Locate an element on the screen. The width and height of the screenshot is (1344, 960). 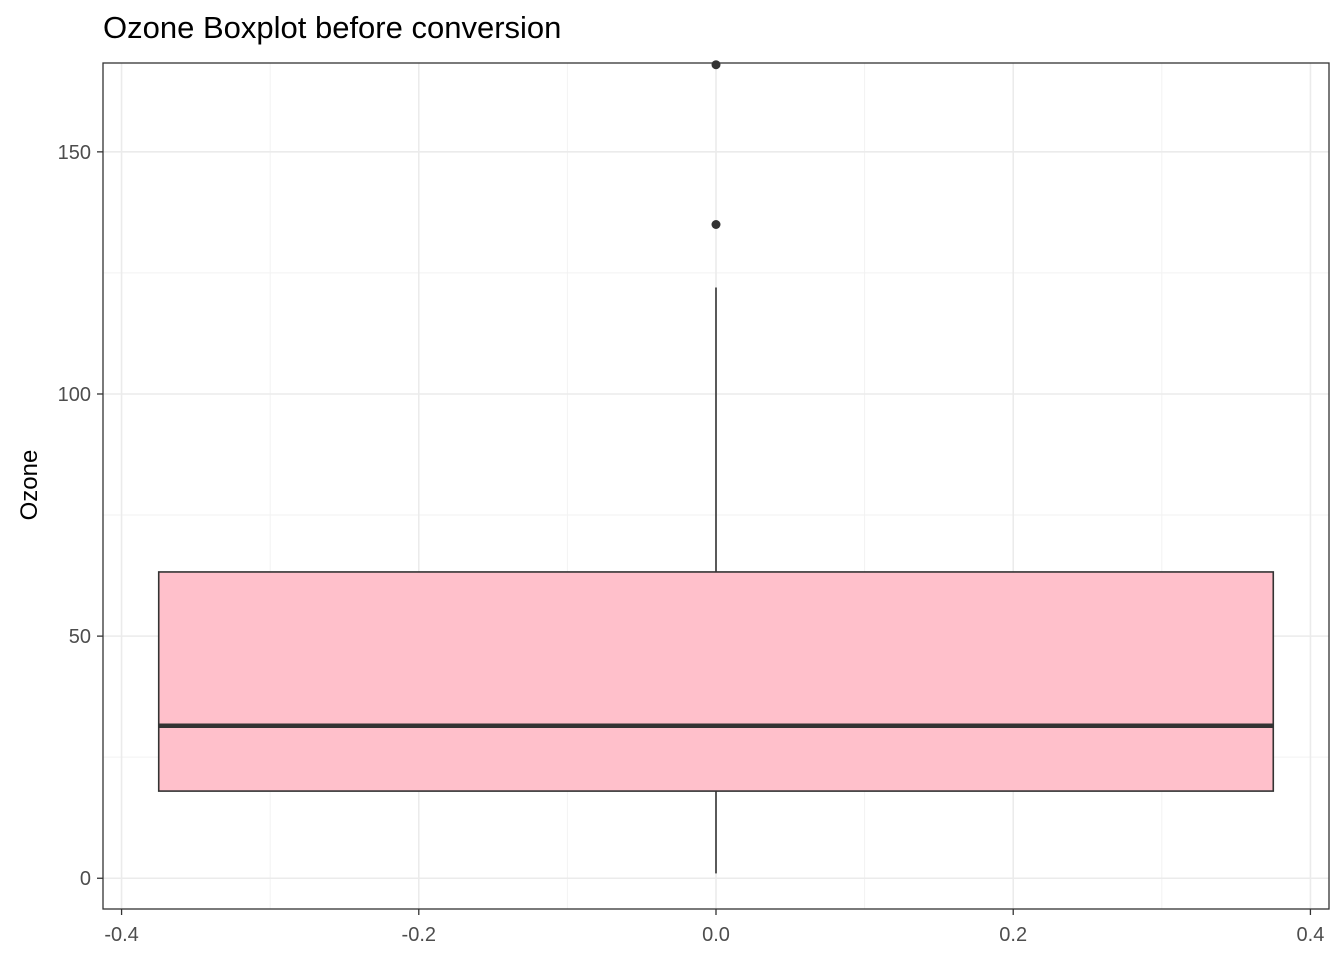
y-tick-label: 50 is located at coordinates (80, 637).